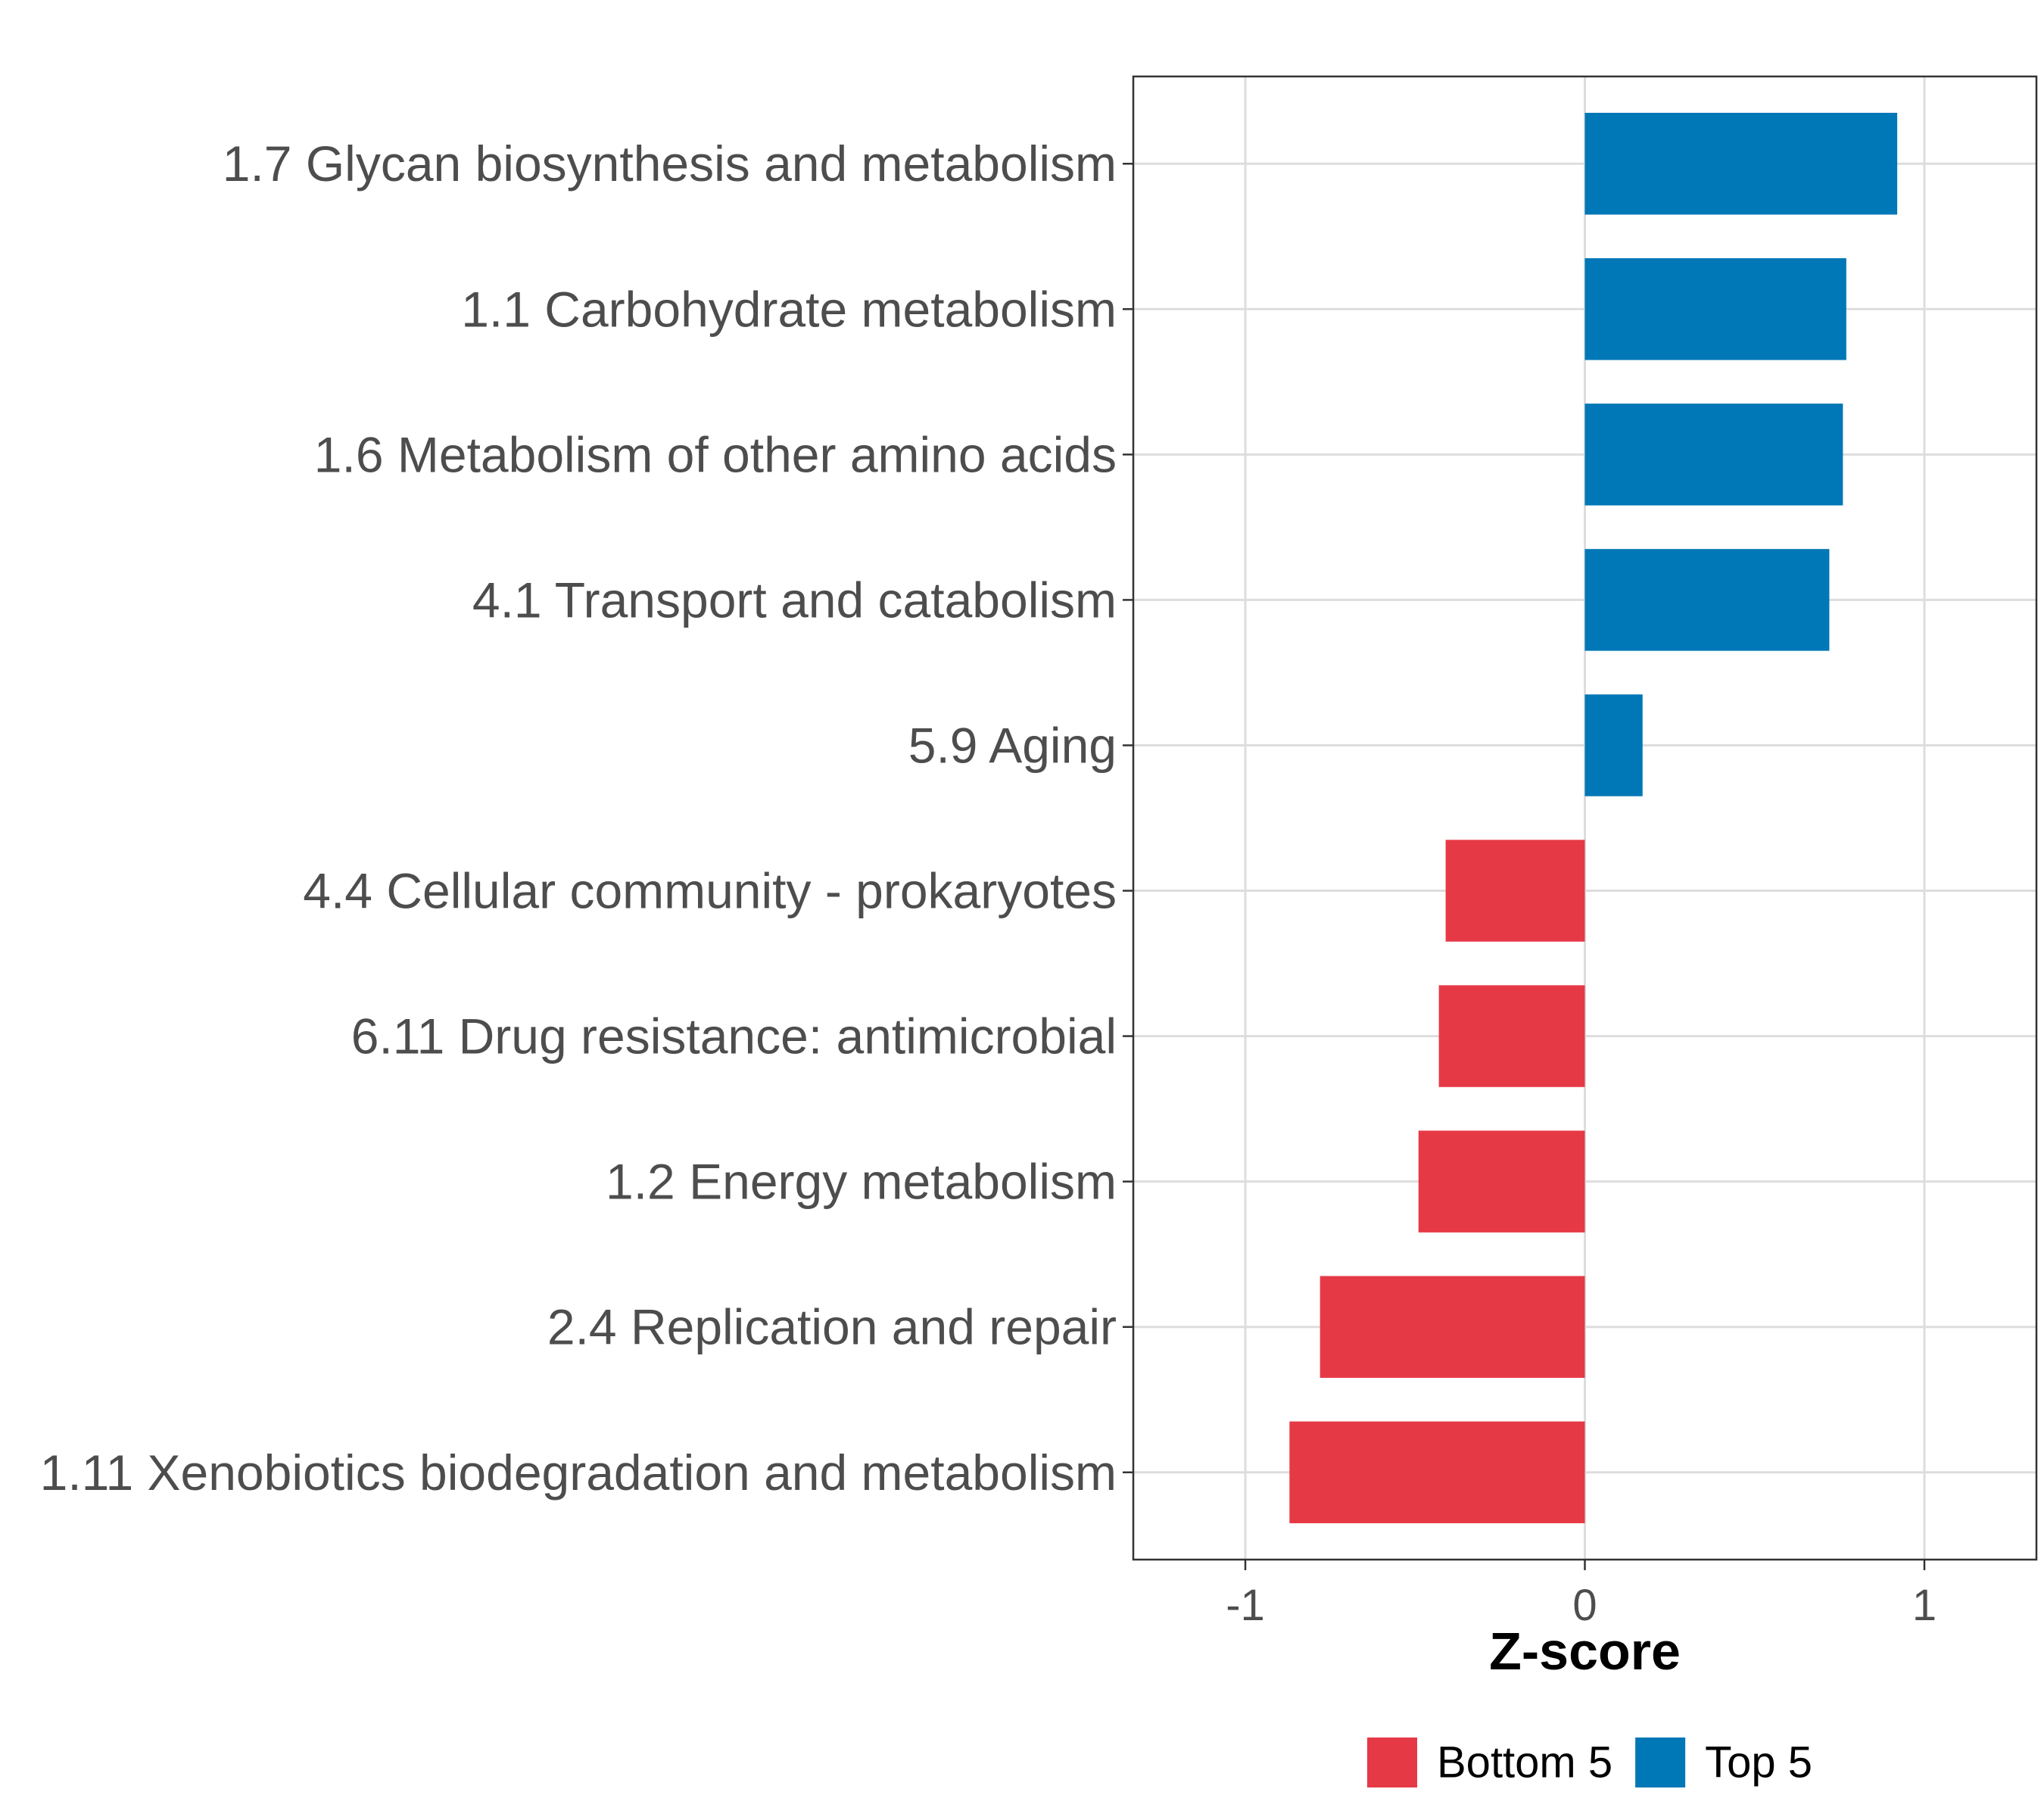 The width and height of the screenshot is (2044, 1817). What do you see at coordinates (1524, 1762) in the screenshot?
I see `legend-label-0: Bottom 5` at bounding box center [1524, 1762].